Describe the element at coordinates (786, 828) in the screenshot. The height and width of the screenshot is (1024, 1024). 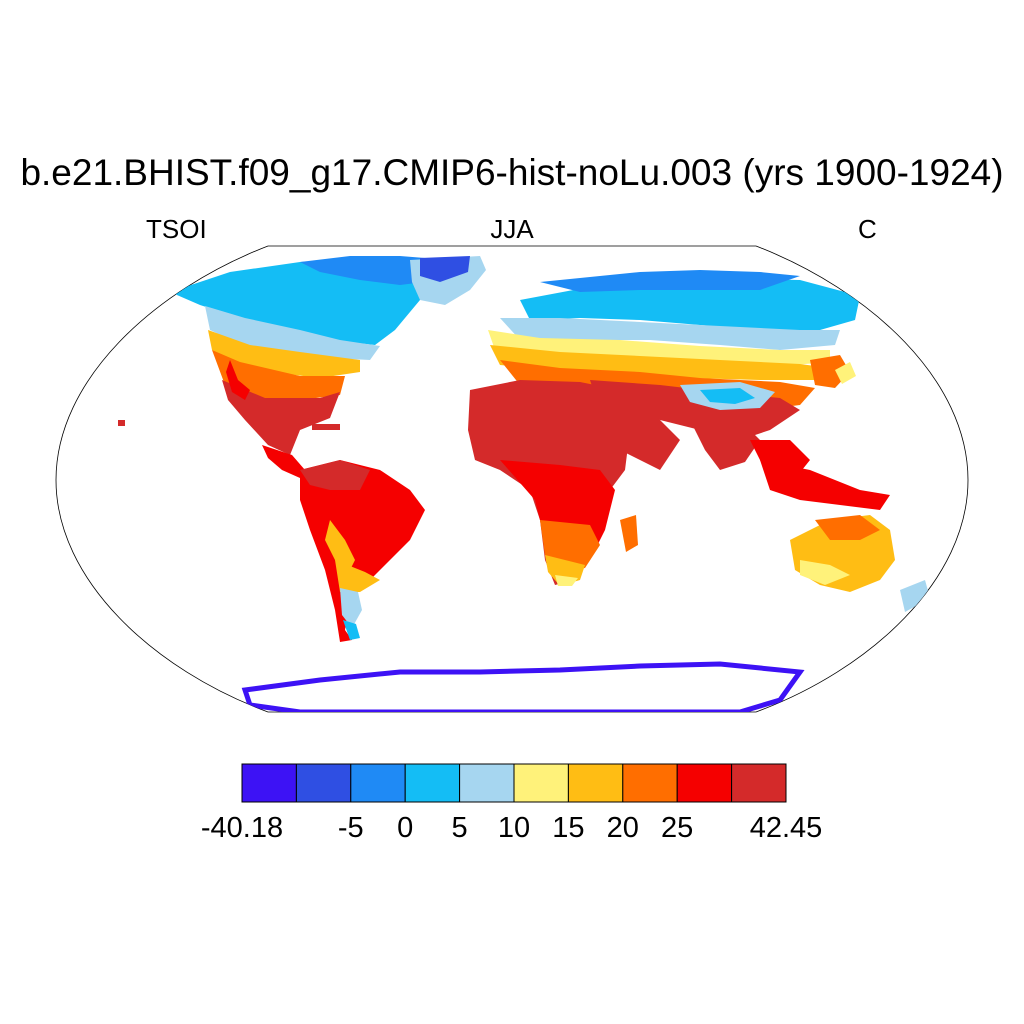
I see `colorbar-tick-label: 42.45` at that location.